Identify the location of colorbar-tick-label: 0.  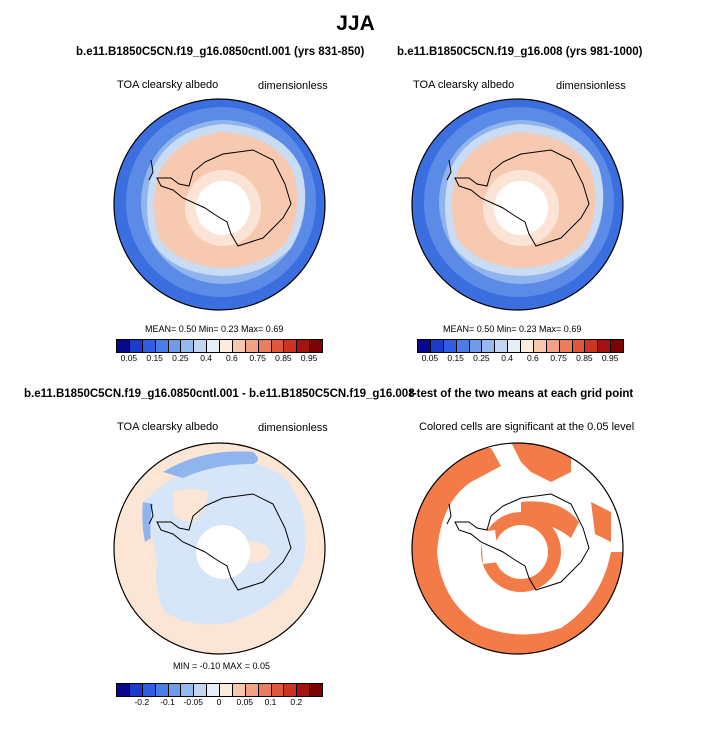
(219, 702).